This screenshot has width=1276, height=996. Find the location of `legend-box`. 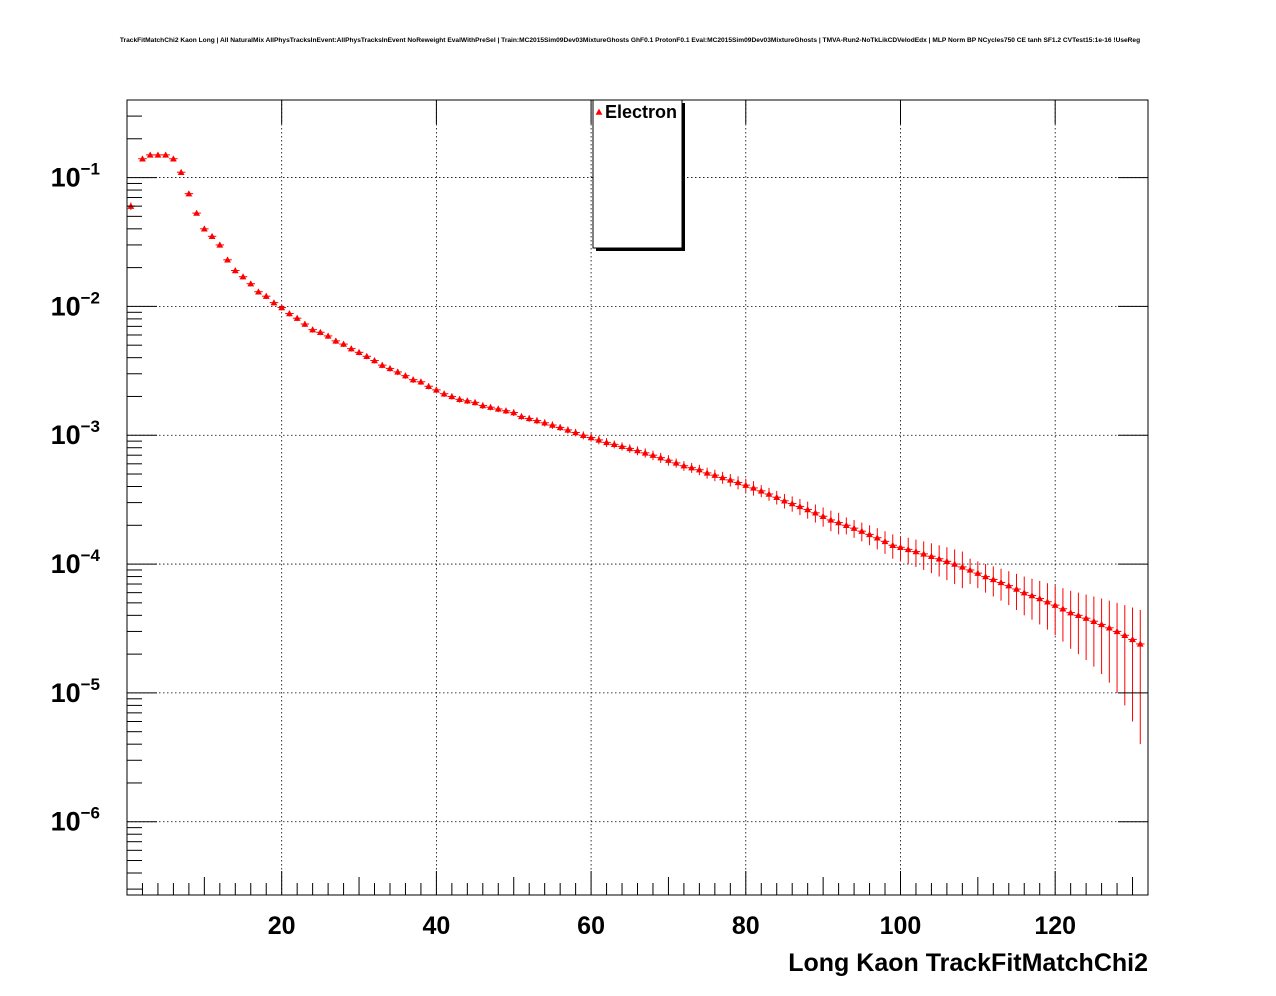

legend-box is located at coordinates (637, 174).